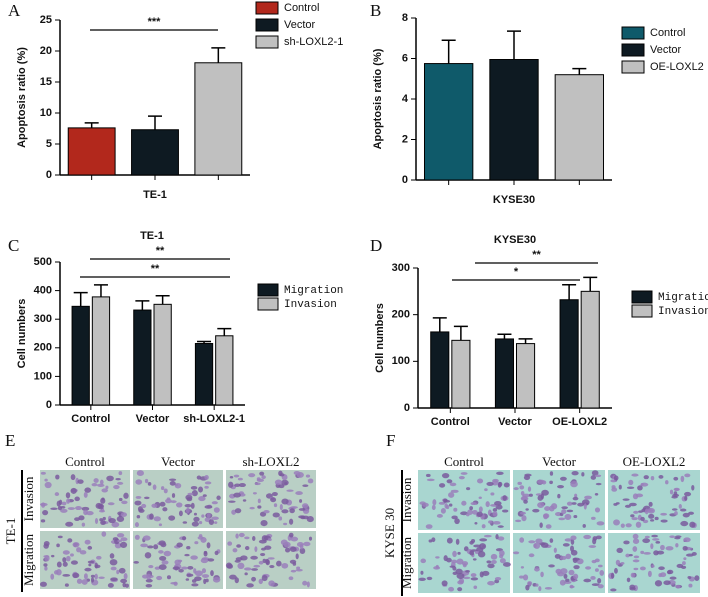 Image resolution: width=708 pixels, height=597 pixels. What do you see at coordinates (389, 533) in the screenshot?
I see `cell-line-label: KYSE 30` at bounding box center [389, 533].